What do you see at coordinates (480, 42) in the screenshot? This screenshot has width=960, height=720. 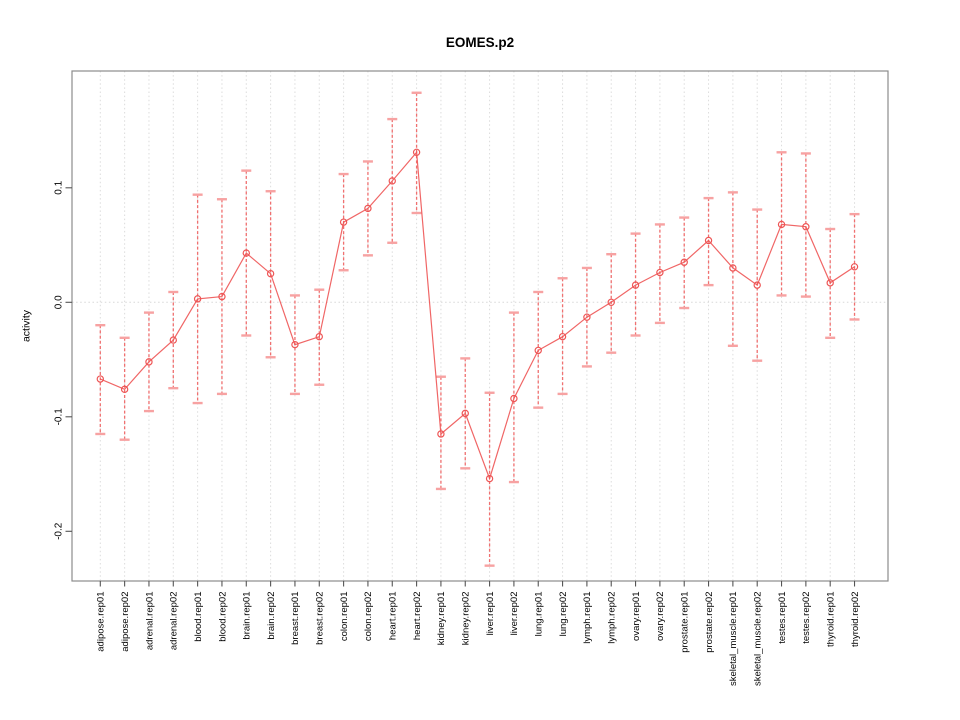 I see `chart-title: EOMES.p2` at bounding box center [480, 42].